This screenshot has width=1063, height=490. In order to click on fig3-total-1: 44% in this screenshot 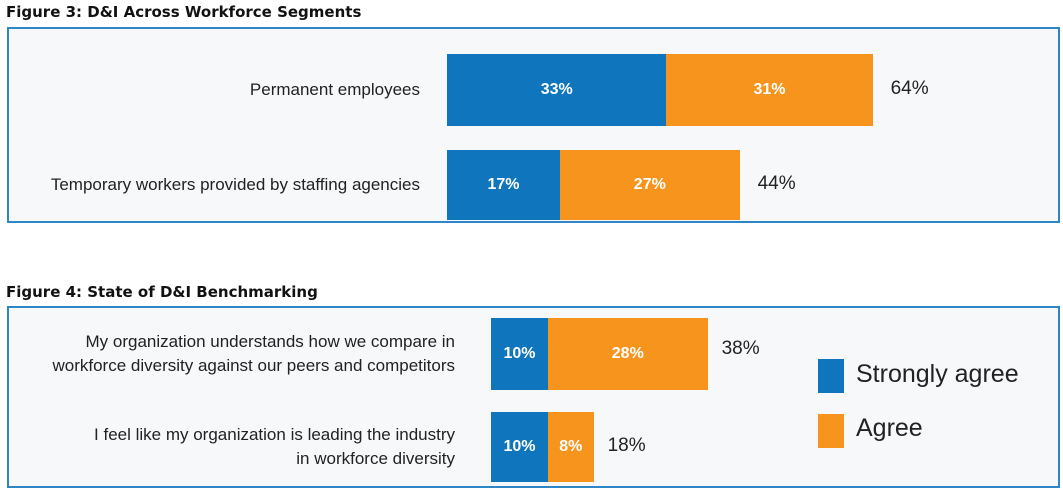, I will do `click(776, 183)`.